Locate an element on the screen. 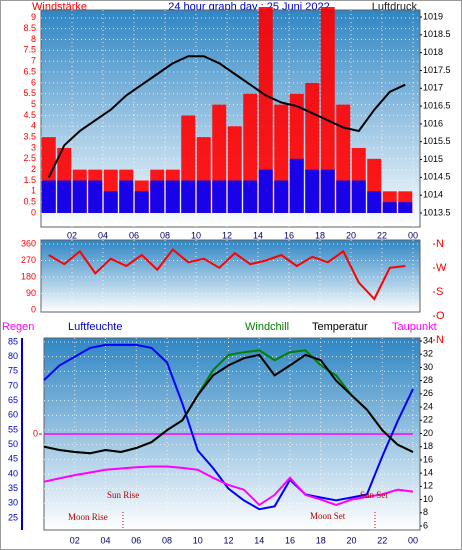 The image size is (462, 550). legend-entry: Windchill is located at coordinates (267, 327).